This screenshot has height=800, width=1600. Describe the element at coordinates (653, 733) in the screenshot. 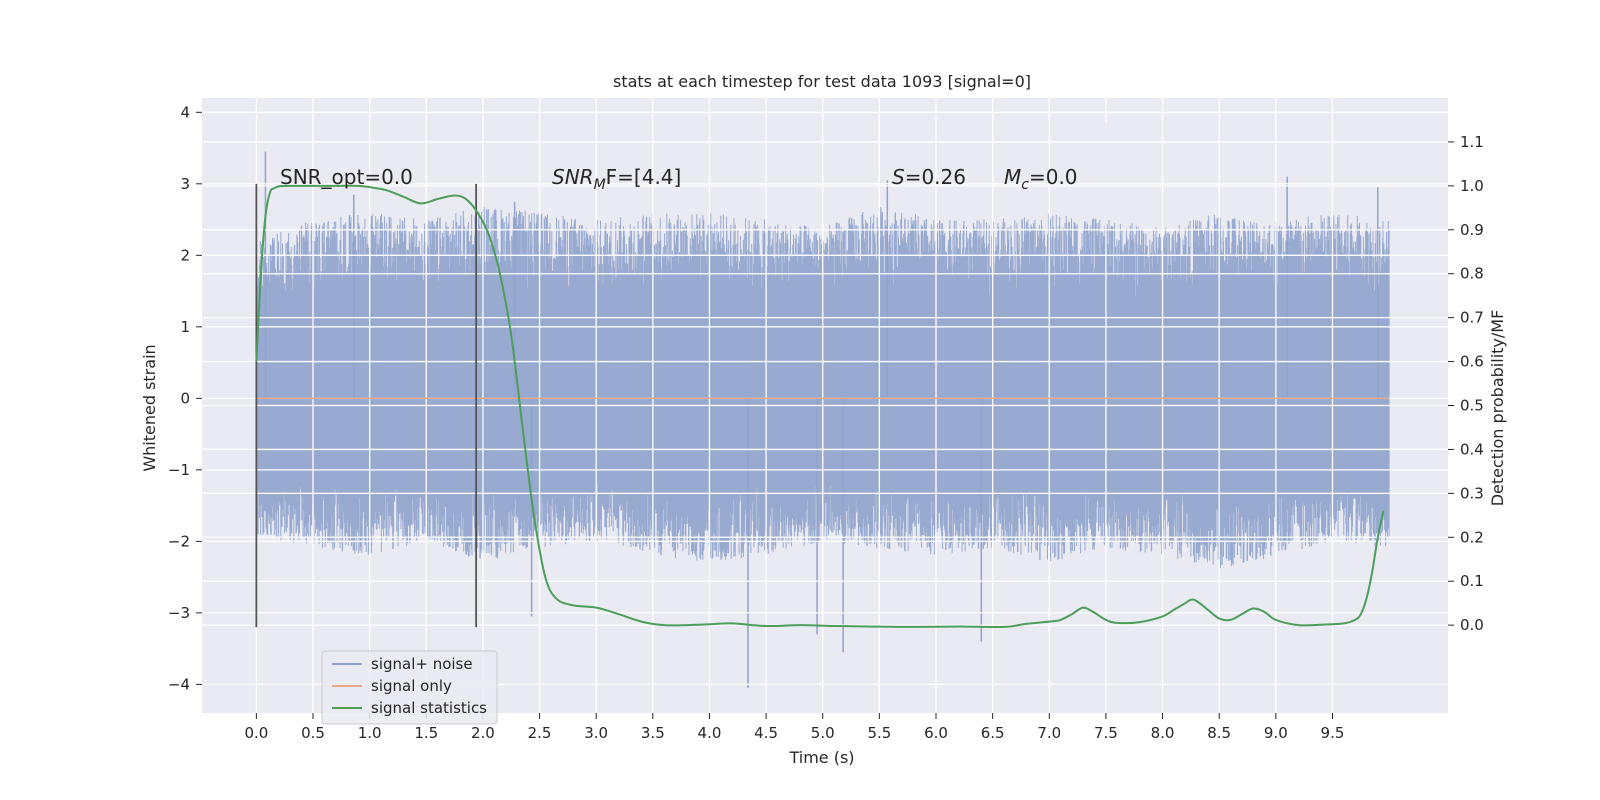

I see `x-tick-label: 3.5` at that location.